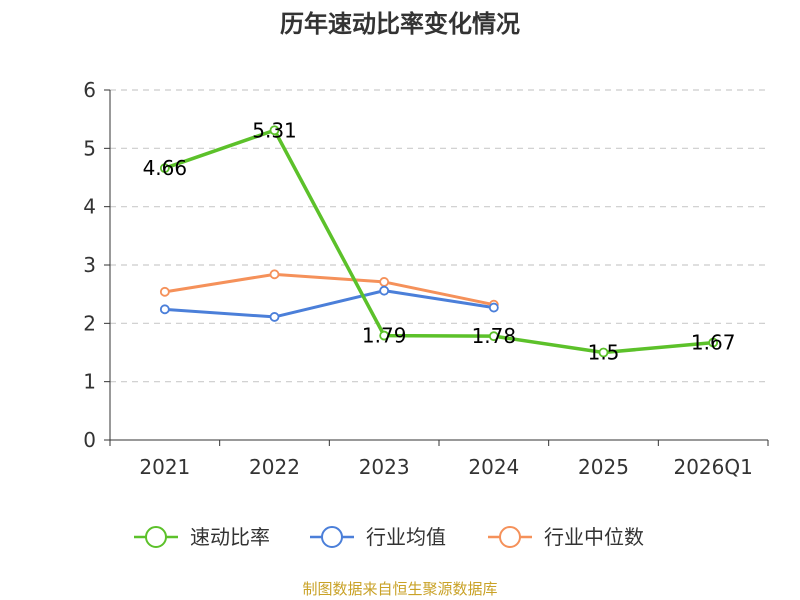 The image size is (800, 600). I want to click on legend-item-0: 速动比率, so click(202, 537).